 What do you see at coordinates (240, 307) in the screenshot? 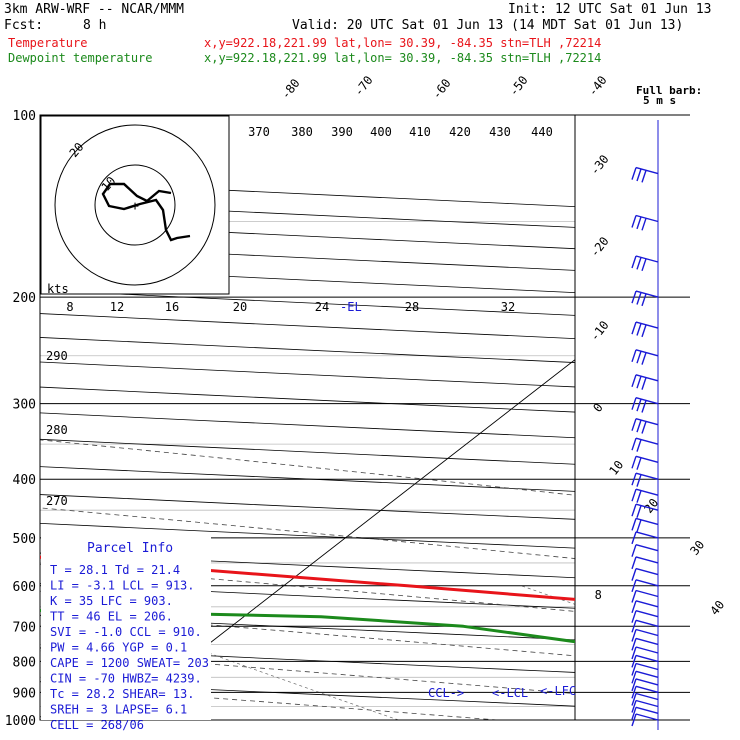
I see `hodograph-speed-label: 20` at bounding box center [240, 307].